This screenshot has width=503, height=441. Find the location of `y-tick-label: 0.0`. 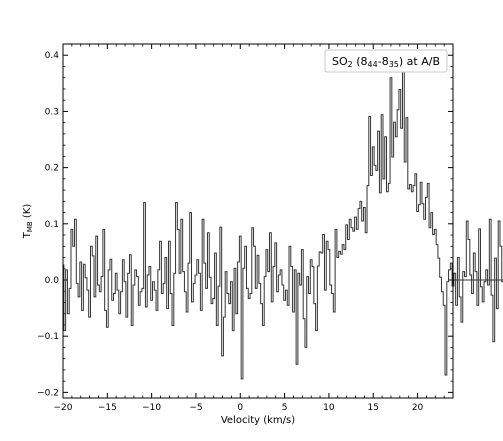

y-tick-label: 0.0 is located at coordinates (52, 281).